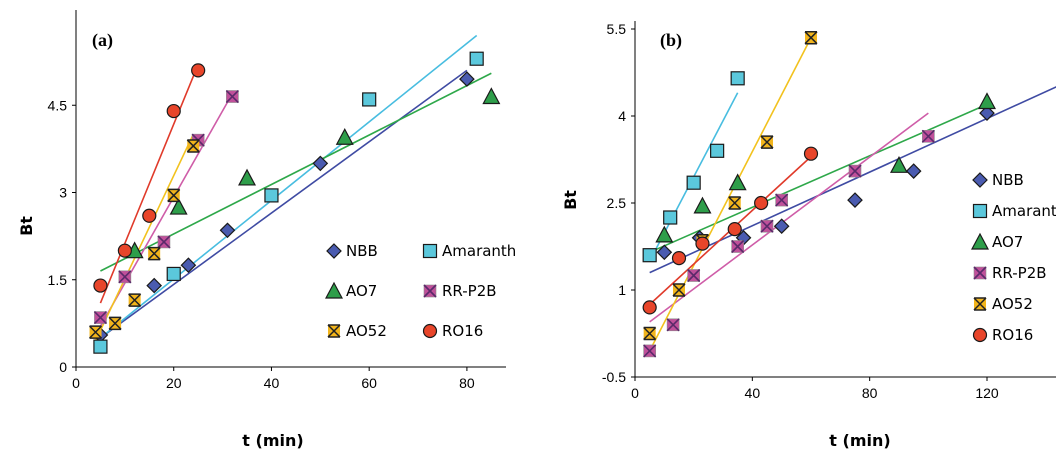  Describe the element at coordinates (1012, 304) in the screenshot. I see `panel-b-legend-label-ao52: AO52` at that location.